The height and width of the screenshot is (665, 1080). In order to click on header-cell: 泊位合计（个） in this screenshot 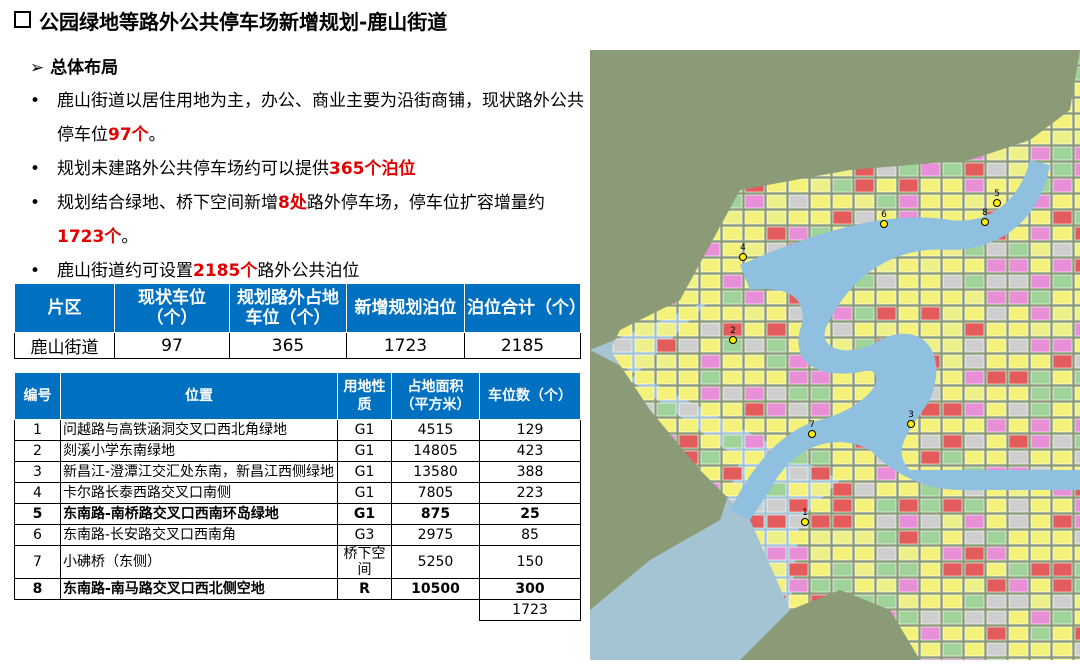, I will do `click(525, 308)`.